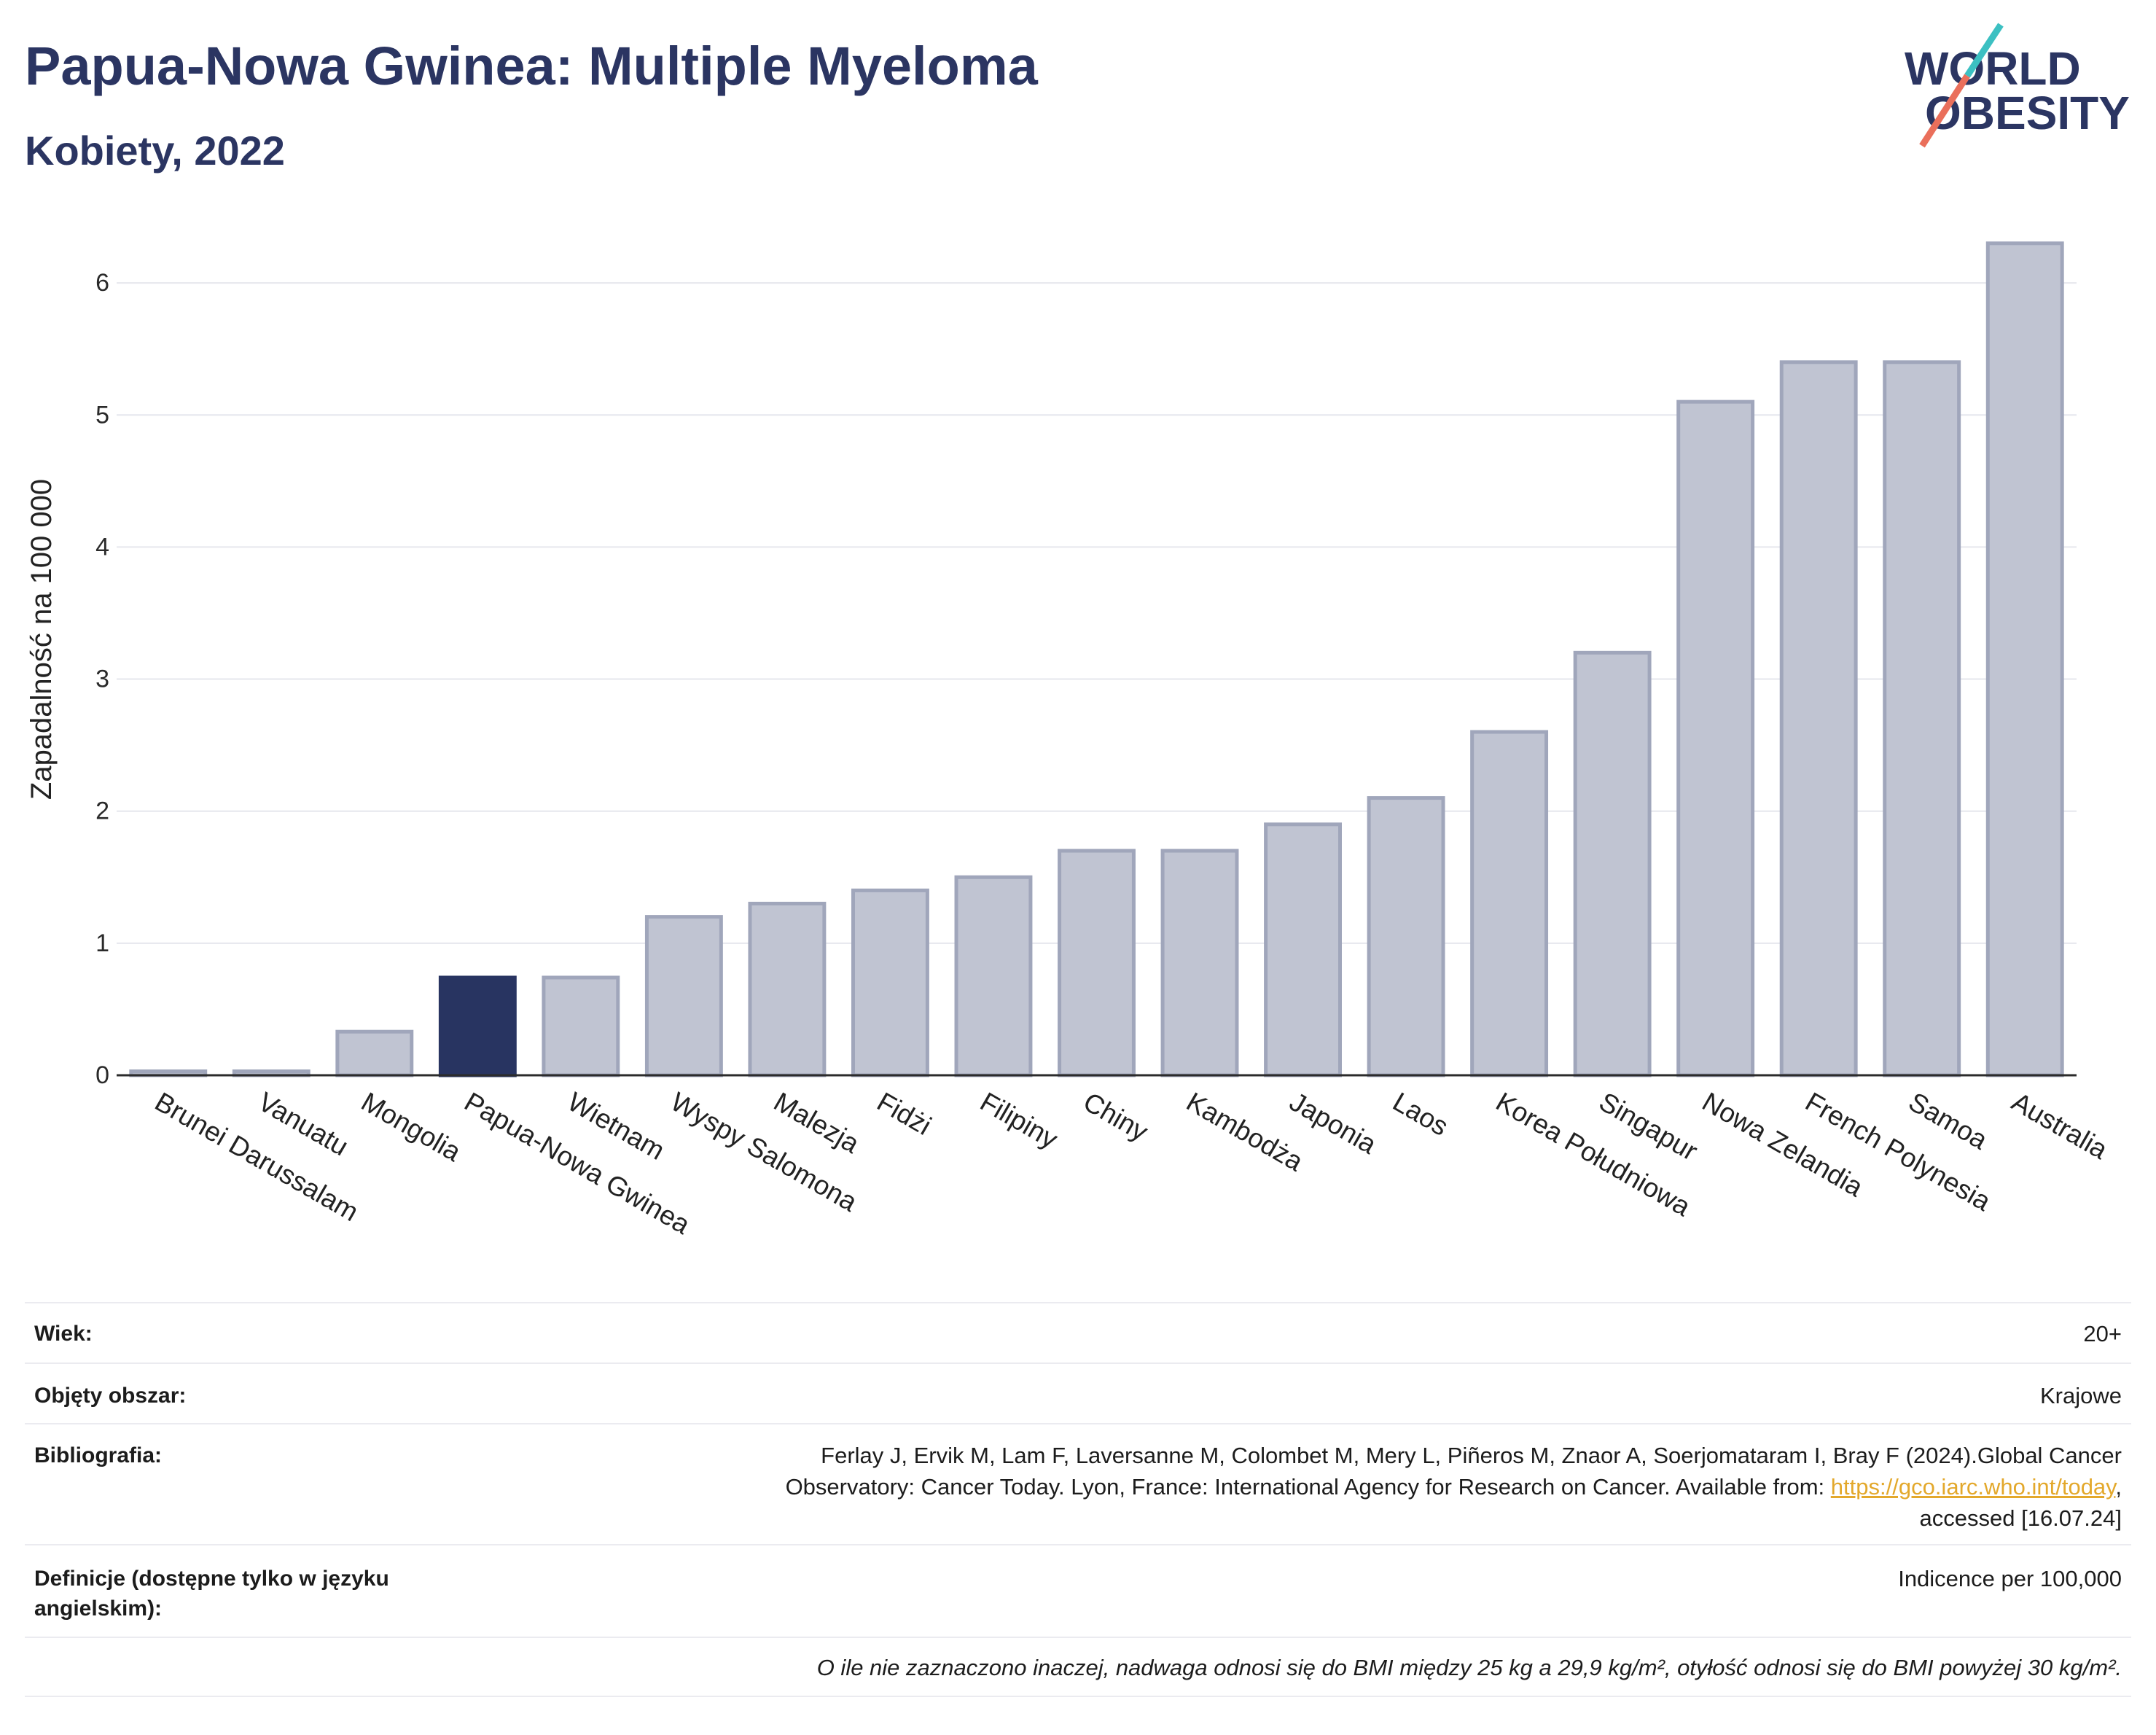  I want to click on logo-slash-bottom, so click(1945, 111).